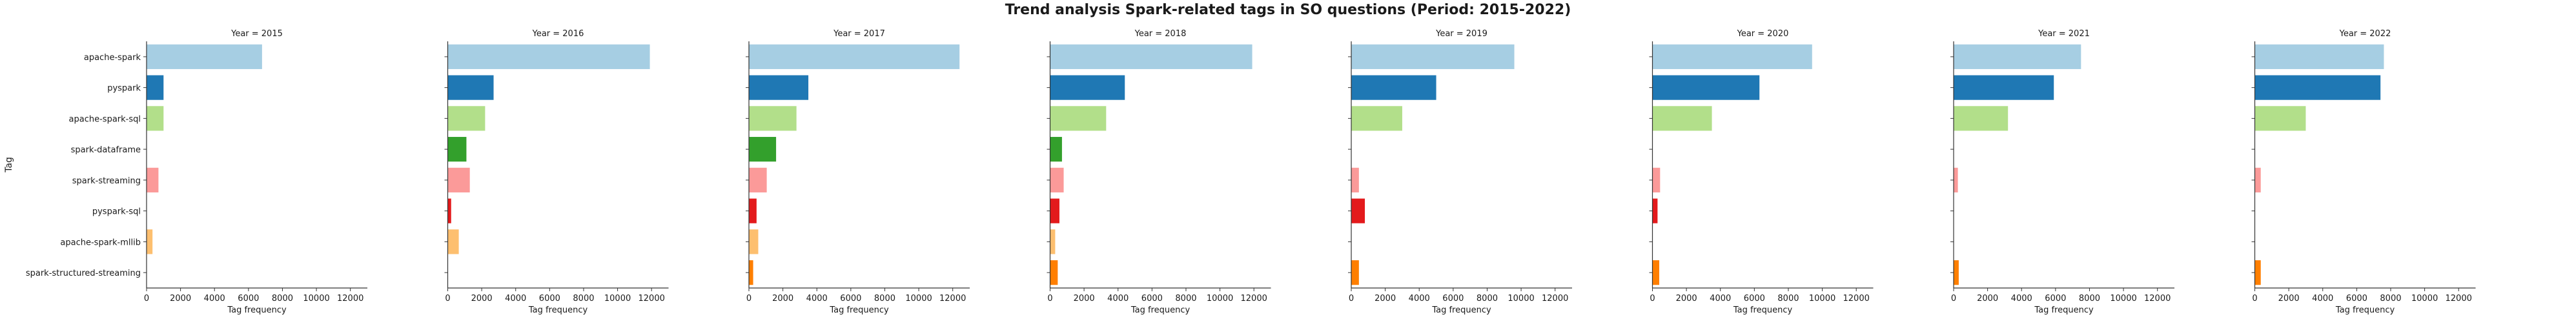  Describe the element at coordinates (106, 181) in the screenshot. I see `y-tick-label: spark-streaming` at that location.